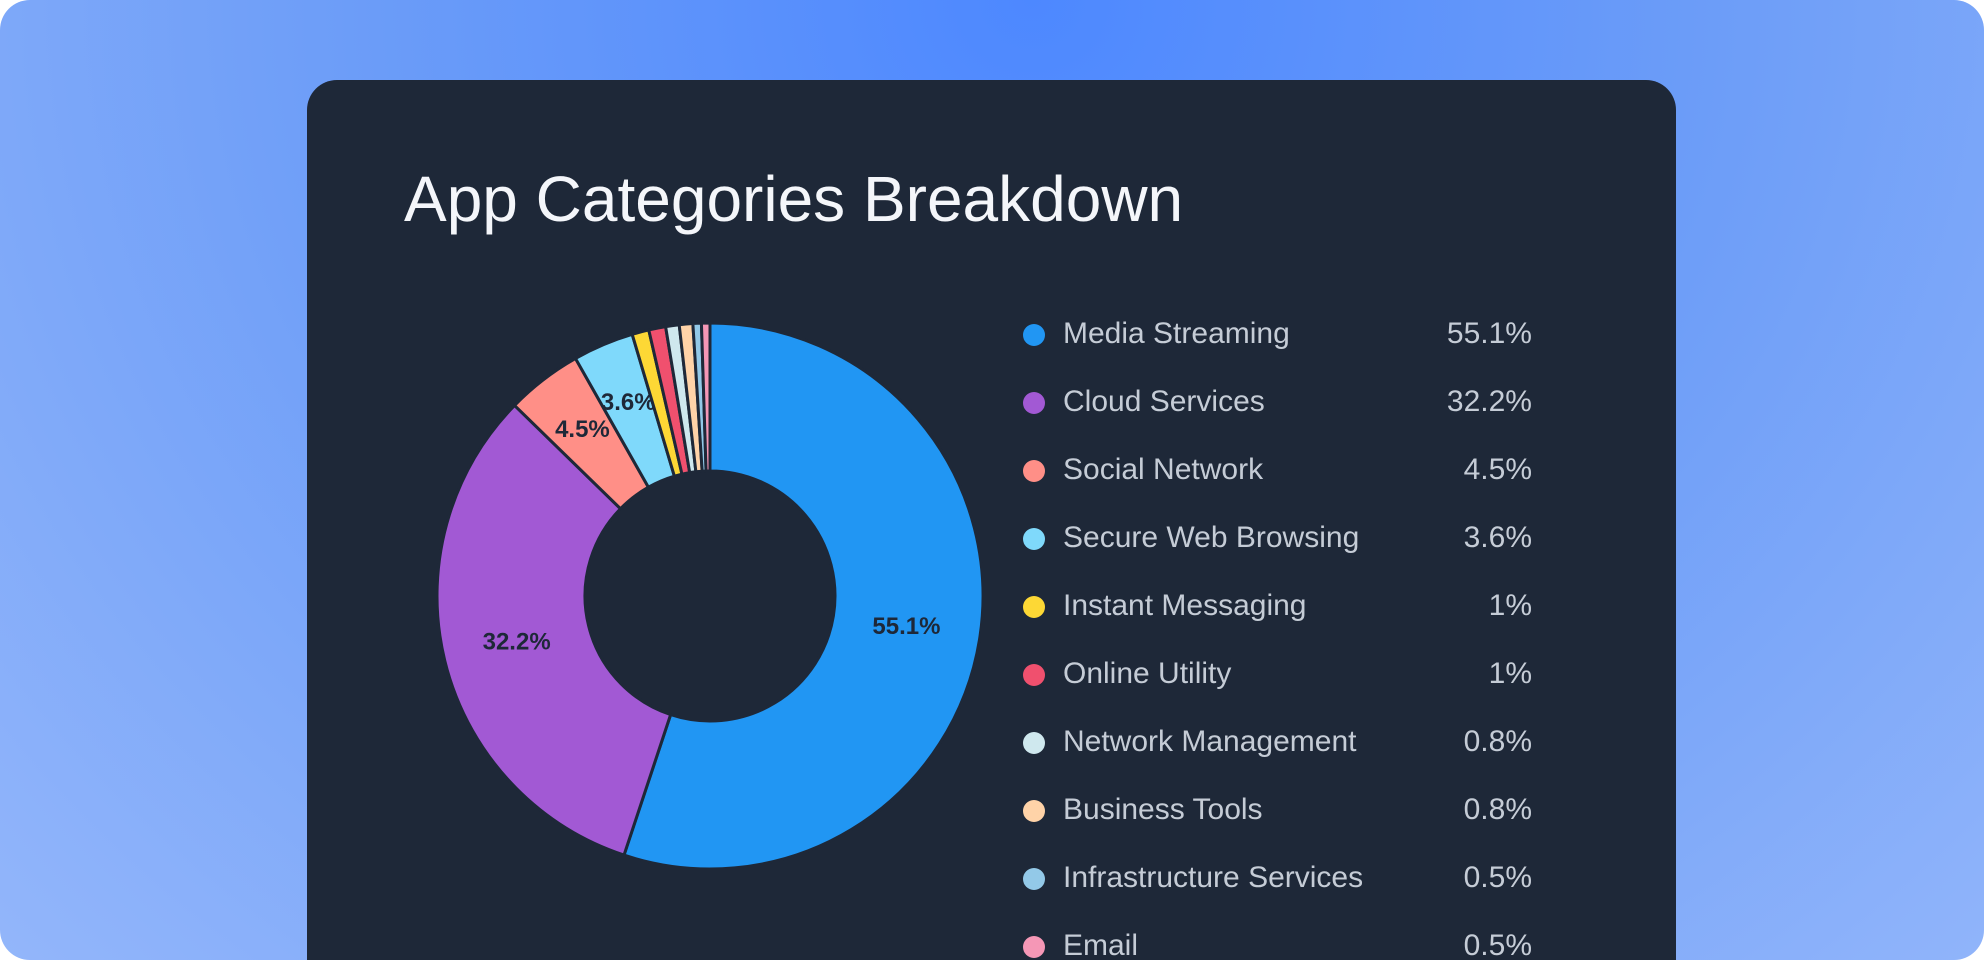 The image size is (1984, 960). Describe the element at coordinates (793, 199) in the screenshot. I see `chart-title: App Categories Breakdown` at that location.